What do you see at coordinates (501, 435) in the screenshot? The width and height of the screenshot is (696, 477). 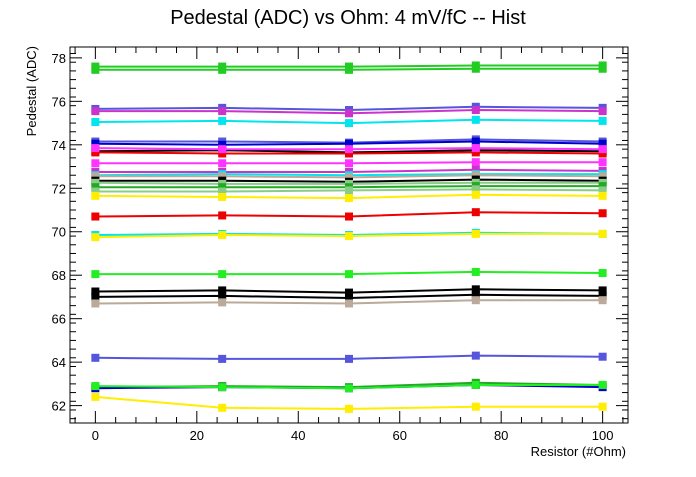 I see `x-tick-label: 80` at bounding box center [501, 435].